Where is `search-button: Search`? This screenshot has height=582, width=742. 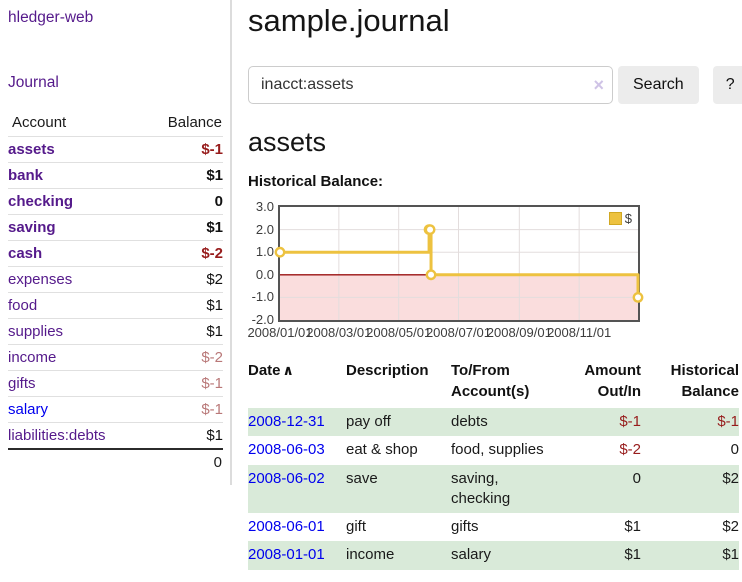
search-button: Search is located at coordinates (658, 85).